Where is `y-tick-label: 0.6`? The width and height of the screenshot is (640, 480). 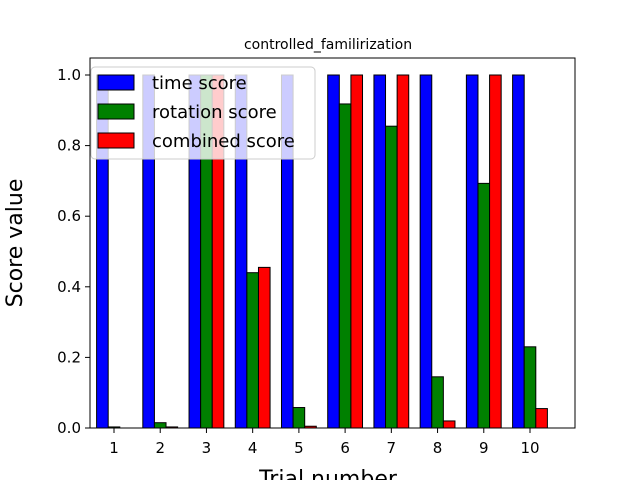
y-tick-label: 0.6 is located at coordinates (69, 216).